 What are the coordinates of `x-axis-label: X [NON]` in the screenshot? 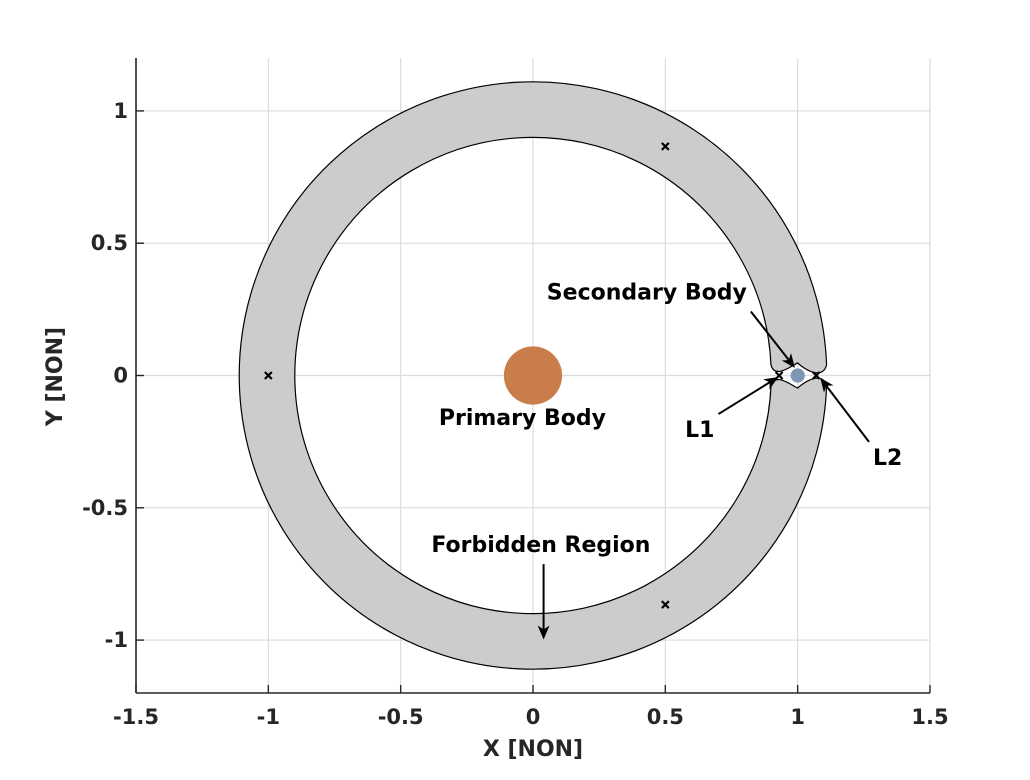 It's located at (533, 749).